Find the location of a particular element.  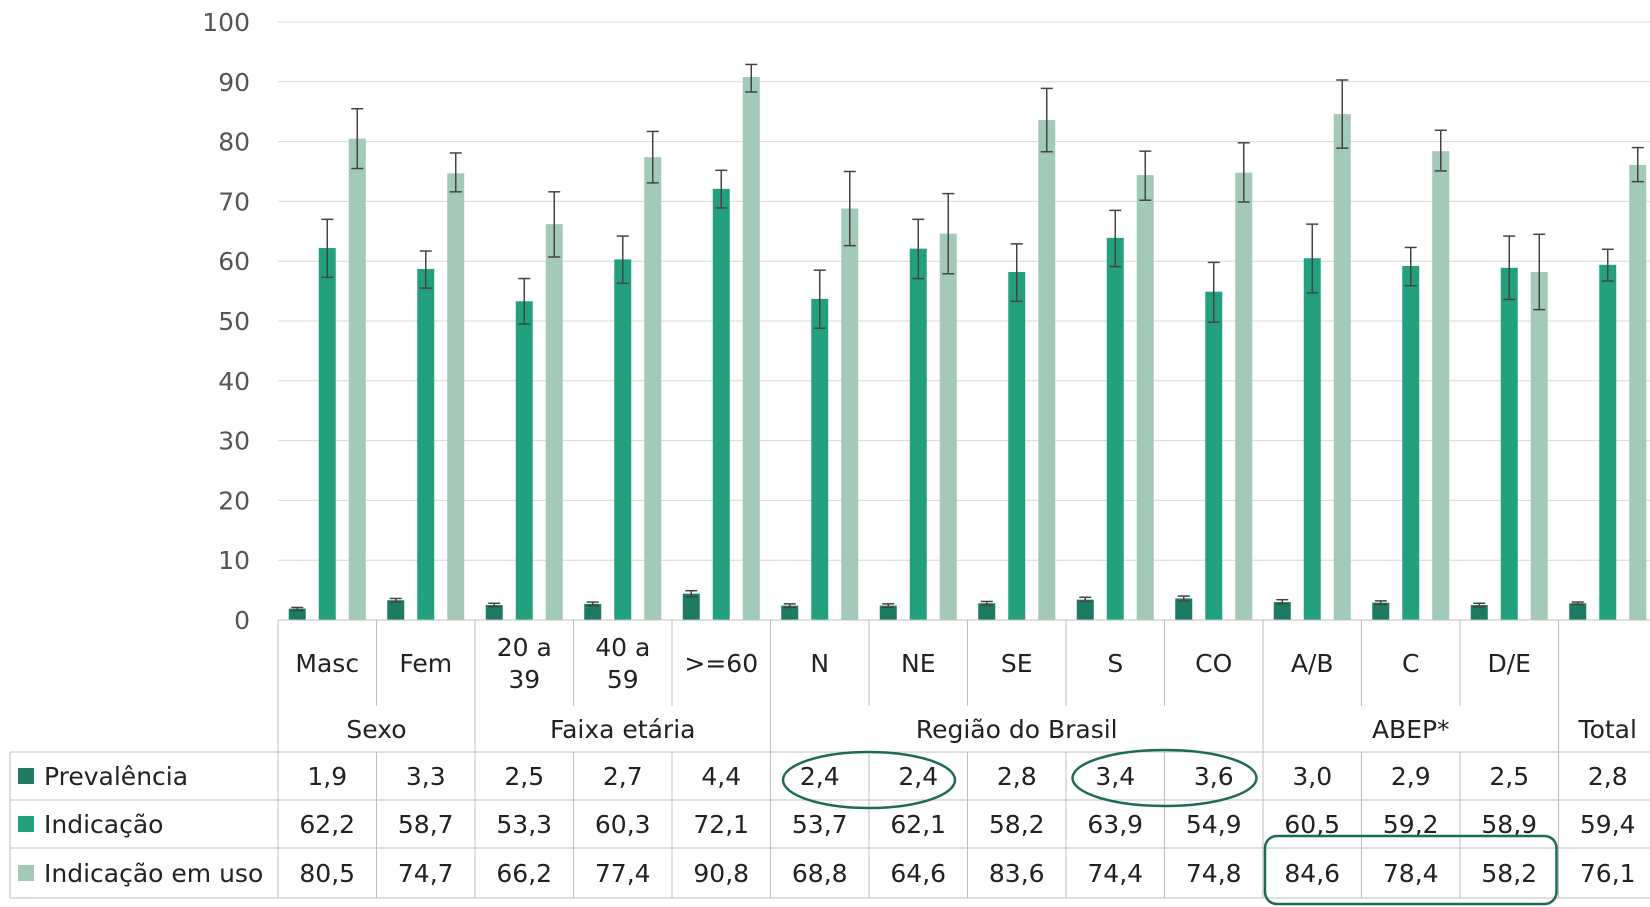

data-label: 64,6 is located at coordinates (918, 873).